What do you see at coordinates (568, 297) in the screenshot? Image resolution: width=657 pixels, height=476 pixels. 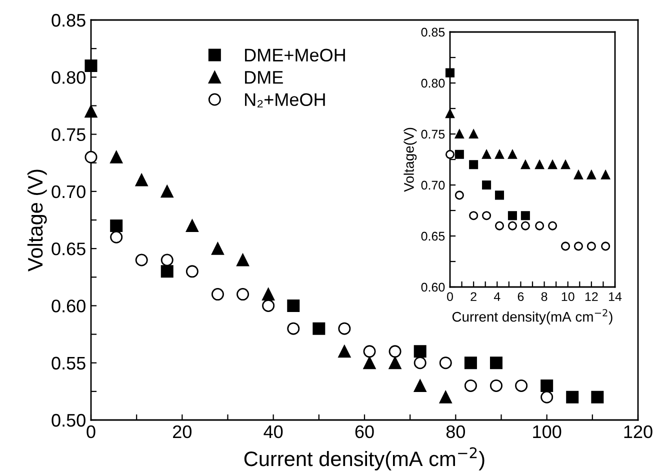 I see `x-tick-label: 10` at bounding box center [568, 297].